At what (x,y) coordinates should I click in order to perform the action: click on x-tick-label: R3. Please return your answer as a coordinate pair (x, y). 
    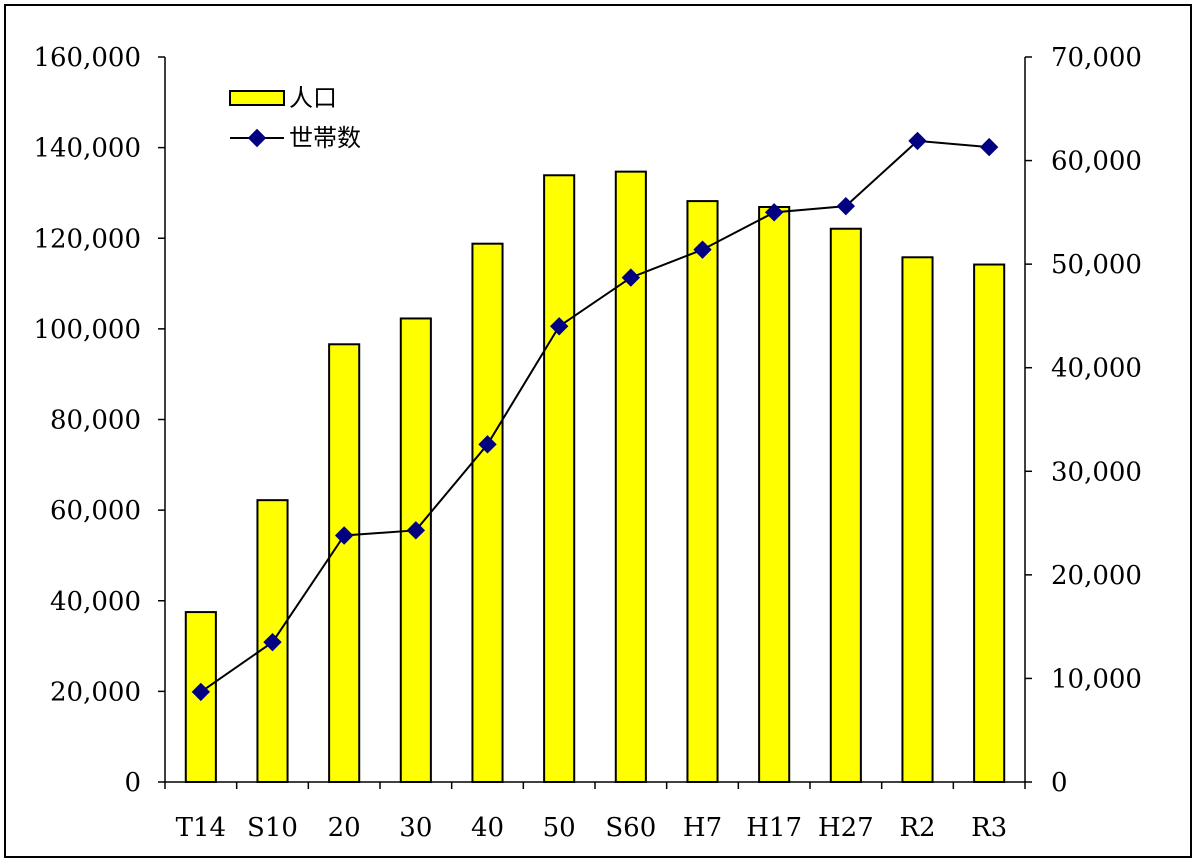
    Looking at the image, I should click on (989, 828).